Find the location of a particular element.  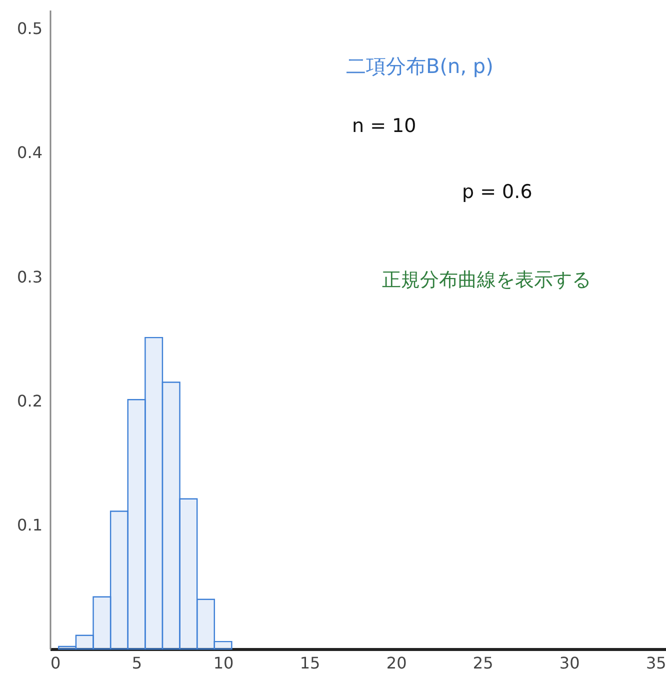

x-tick-label: 20 is located at coordinates (396, 663).